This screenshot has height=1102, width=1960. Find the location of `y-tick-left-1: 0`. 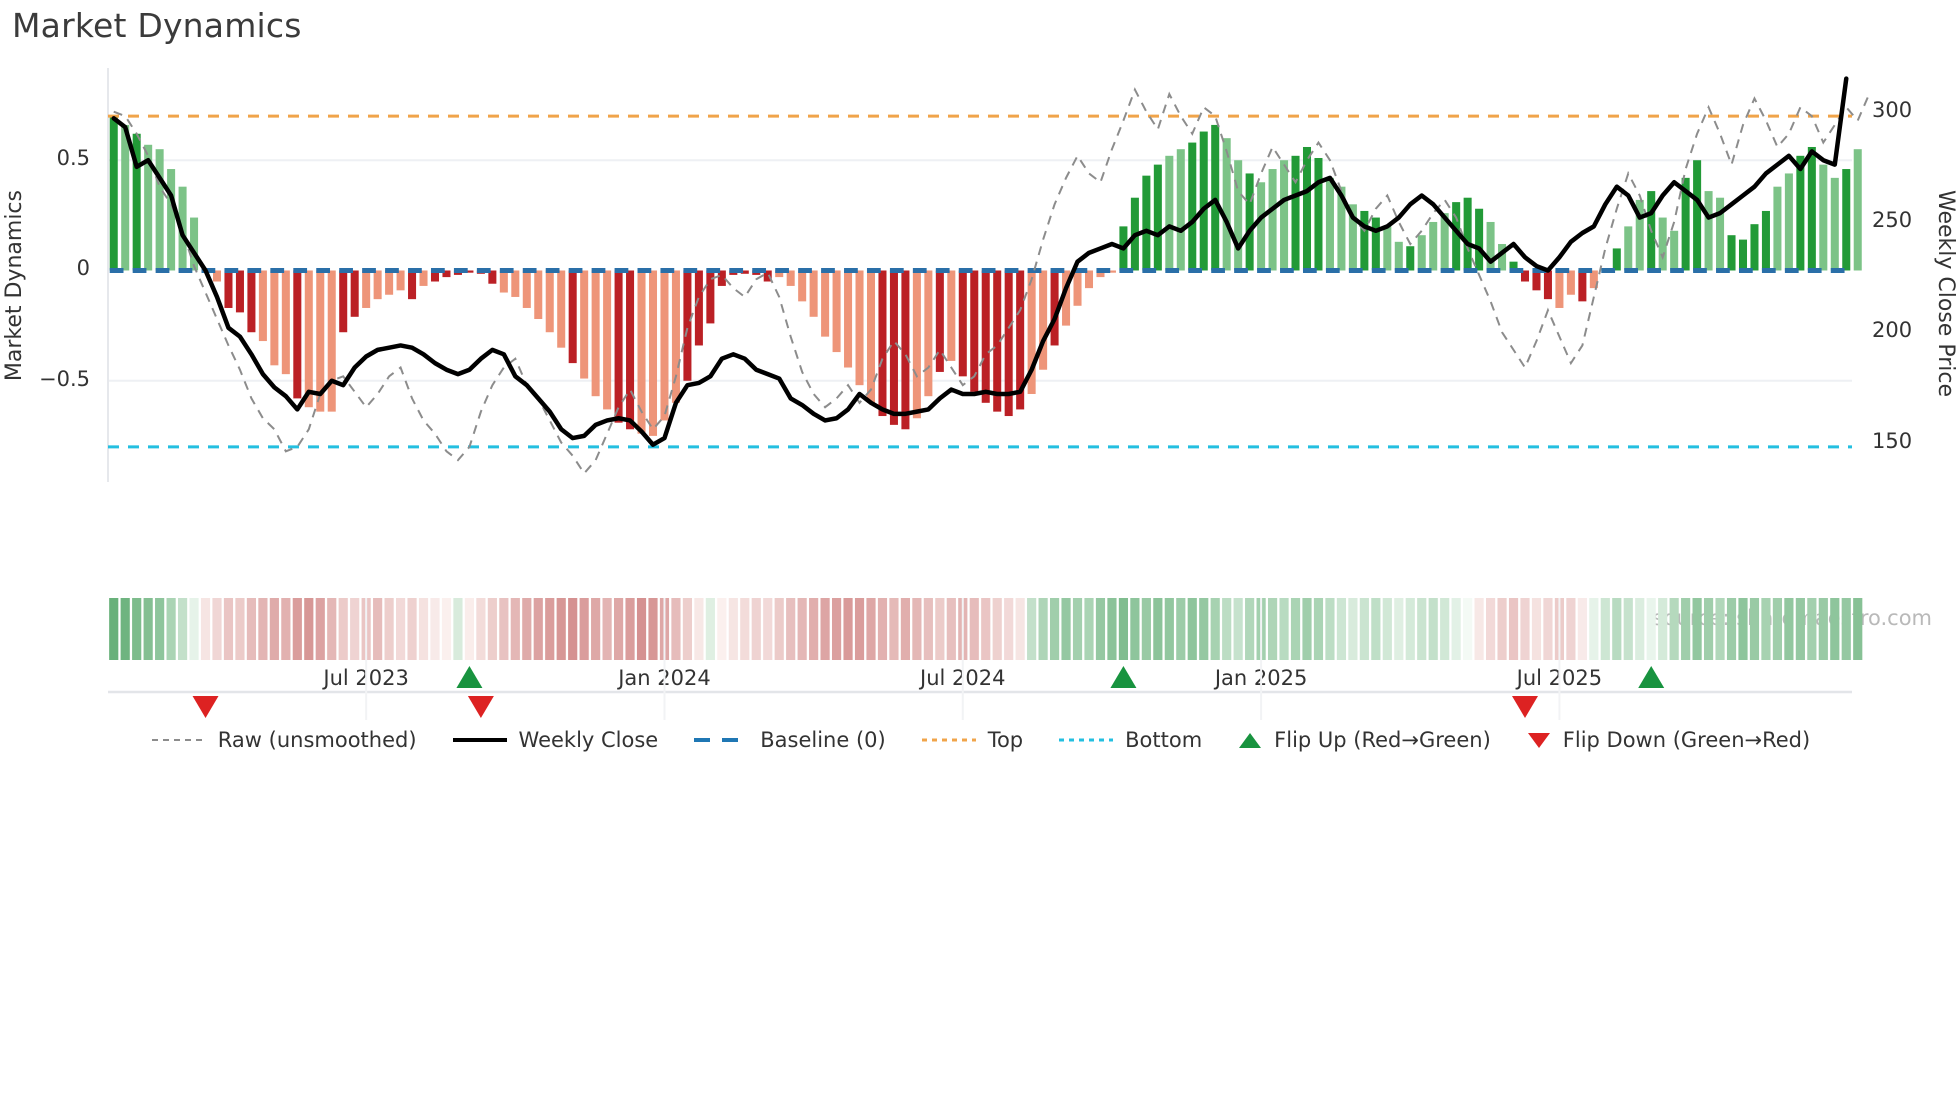

y-tick-left-1: 0 is located at coordinates (83, 268).